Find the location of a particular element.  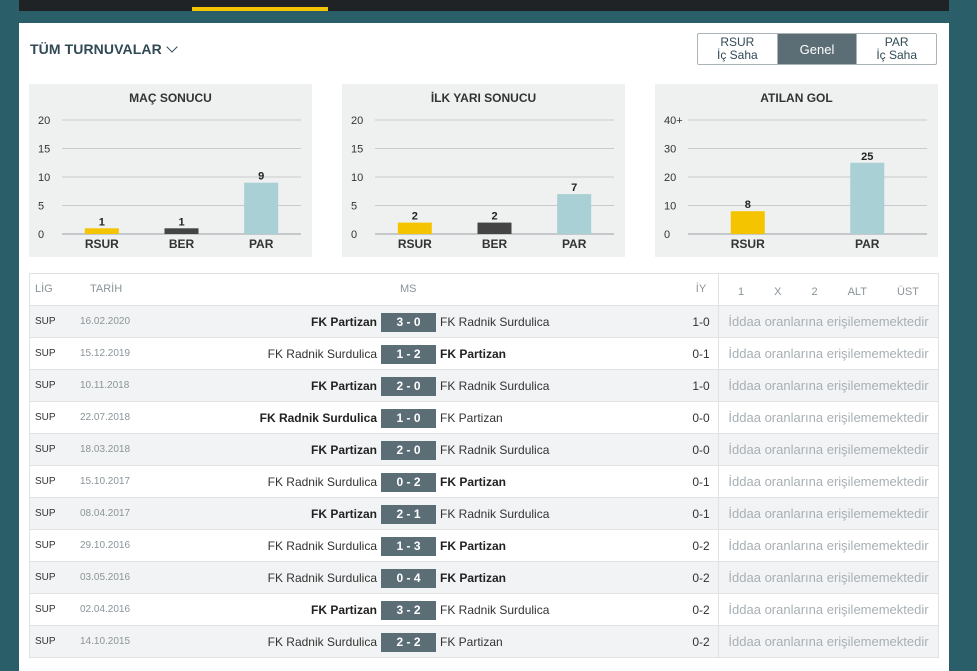

chart-title: MAÇ SONUCU is located at coordinates (170, 98).